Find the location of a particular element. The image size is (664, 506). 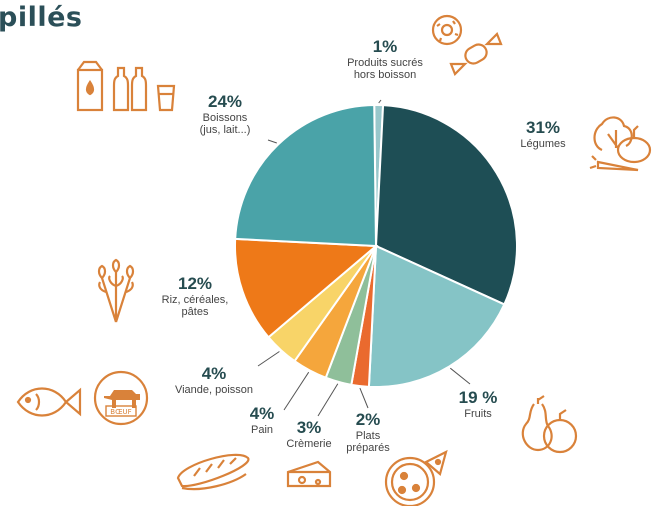

slice-text-legumes: Légumes is located at coordinates (543, 143).